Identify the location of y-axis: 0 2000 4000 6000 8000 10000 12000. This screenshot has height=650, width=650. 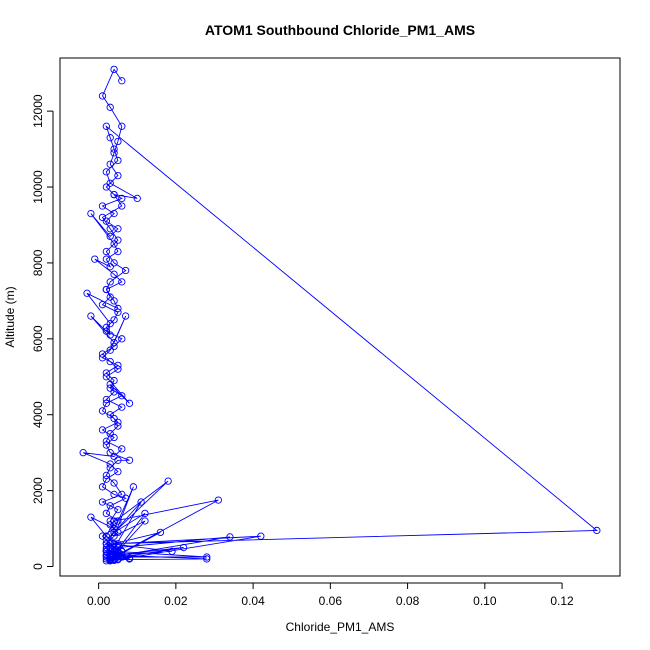
(42, 332).